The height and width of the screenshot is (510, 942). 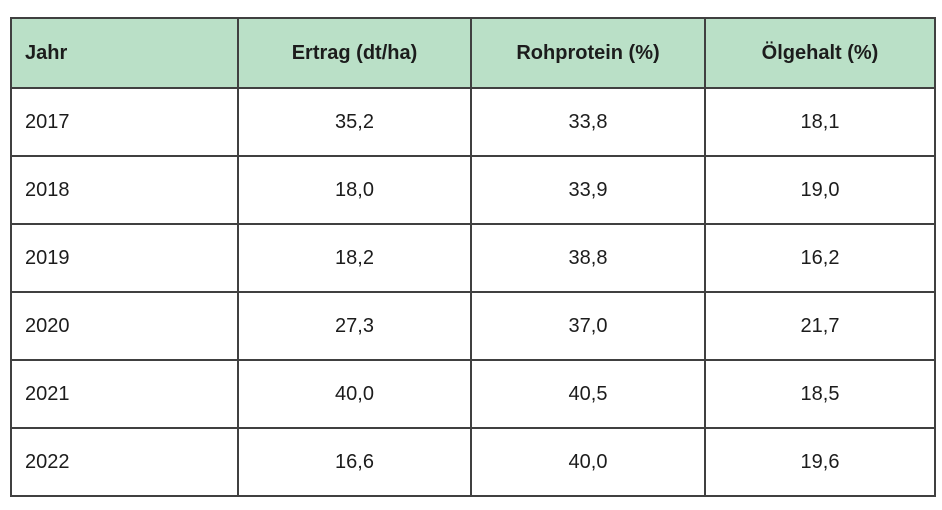 What do you see at coordinates (124, 122) in the screenshot?
I see `year-cell: 2017` at bounding box center [124, 122].